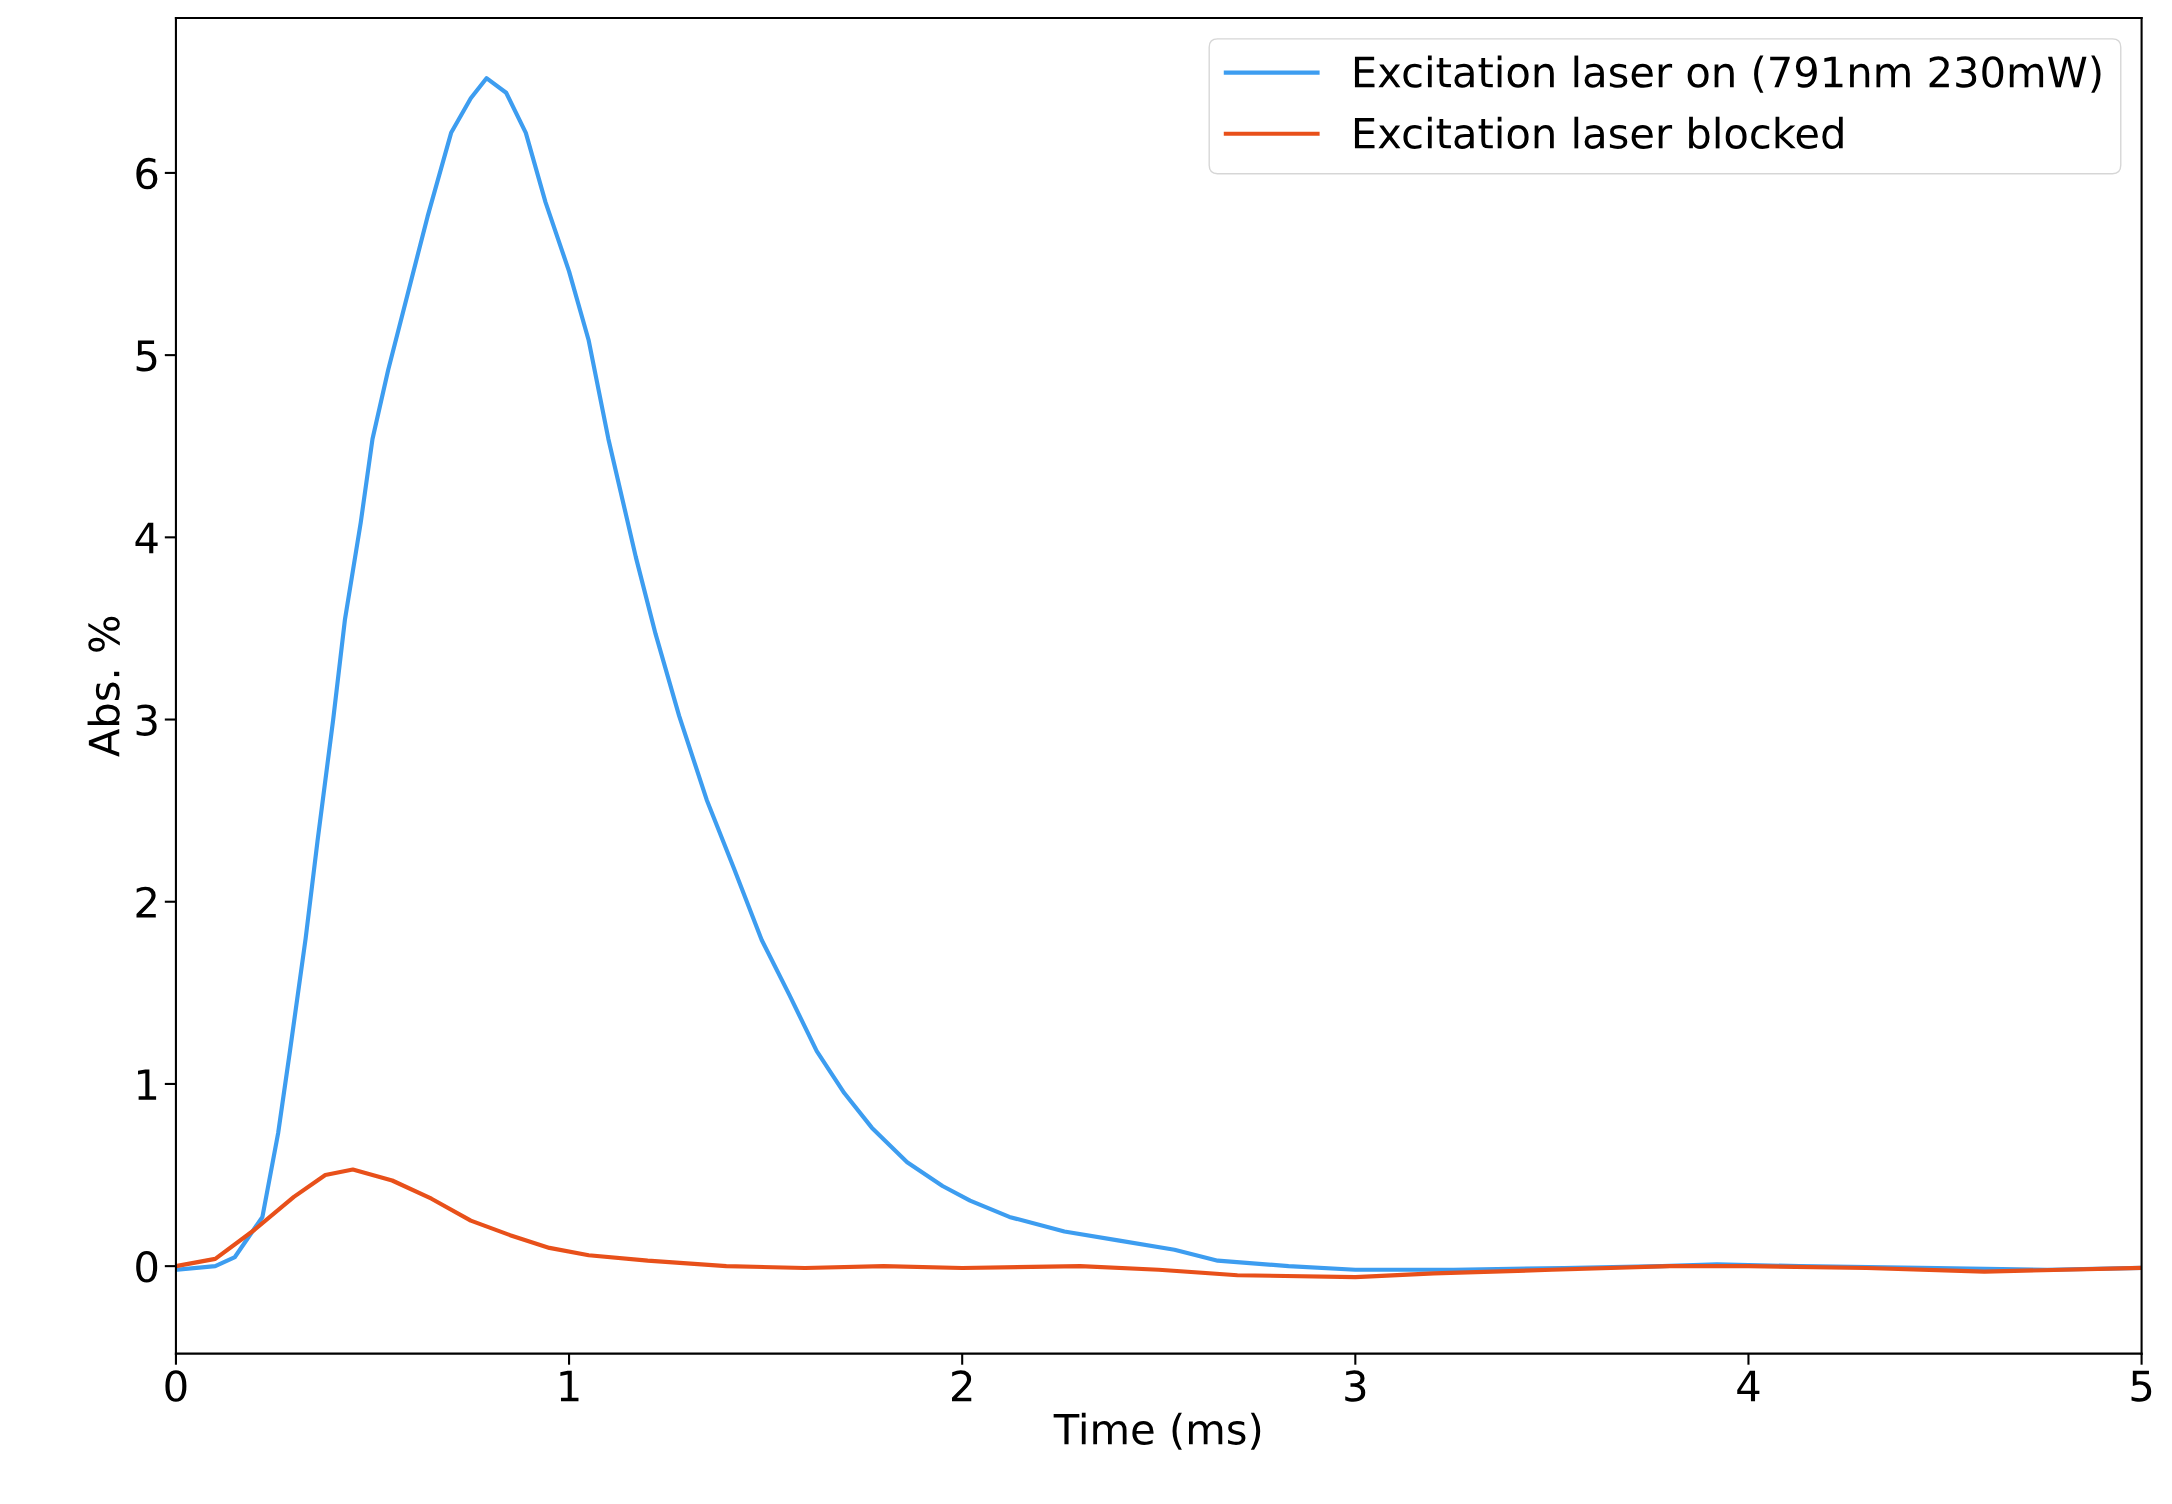  I want to click on y-tick-label: 4, so click(146, 538).